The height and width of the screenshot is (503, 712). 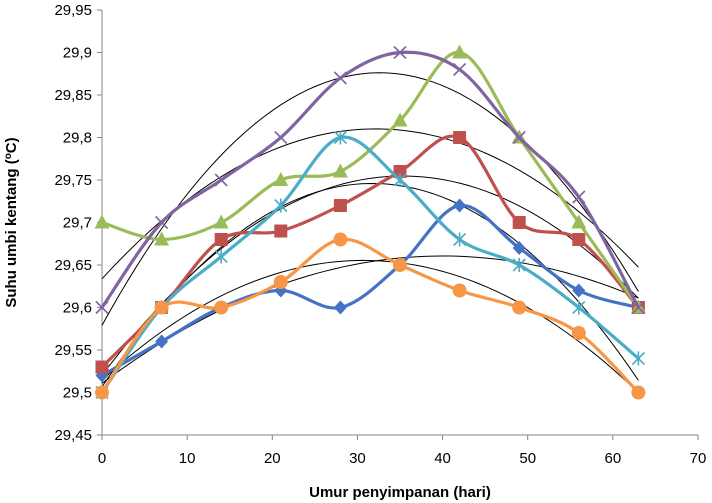 I want to click on x-tick-label: 0, so click(x=102, y=458).